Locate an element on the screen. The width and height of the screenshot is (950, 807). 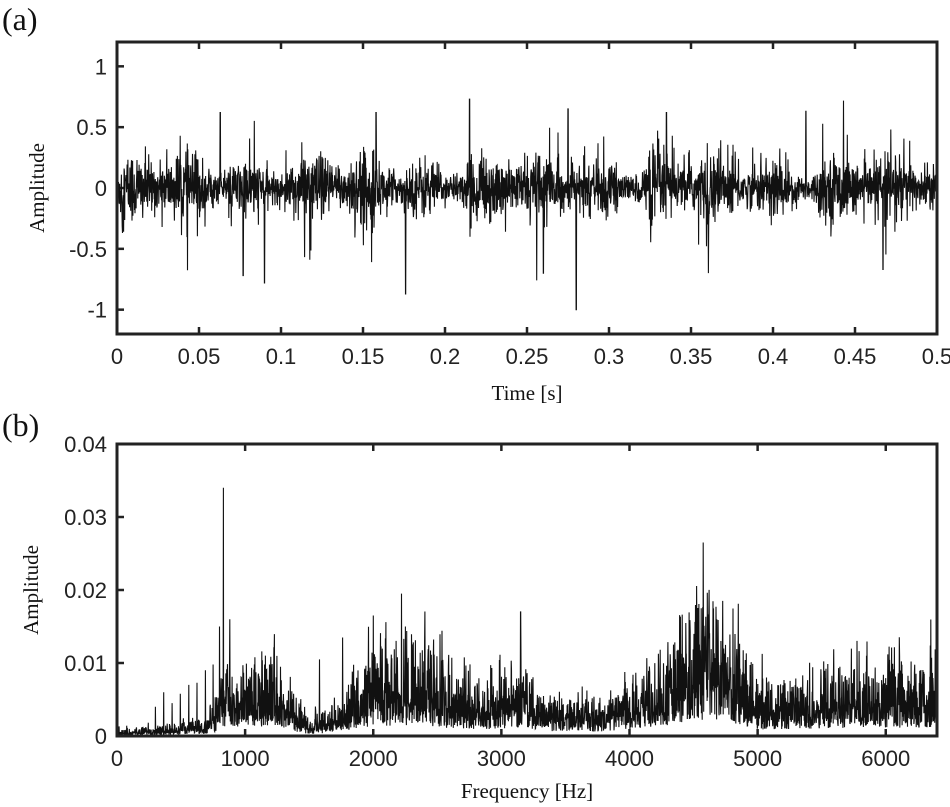
x-tick-label: 0.2 is located at coordinates (445, 356).